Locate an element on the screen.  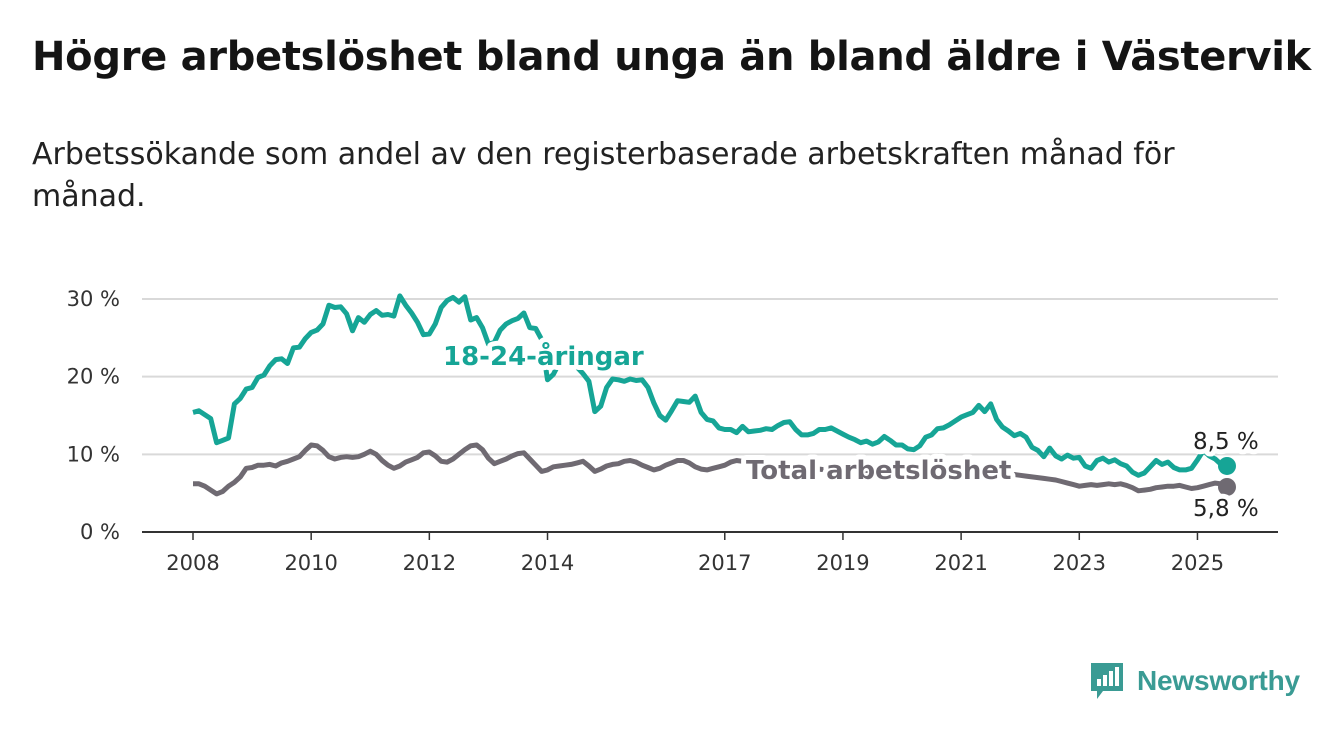
value-label-total-halo: 5,8 % is located at coordinates (1226, 509).